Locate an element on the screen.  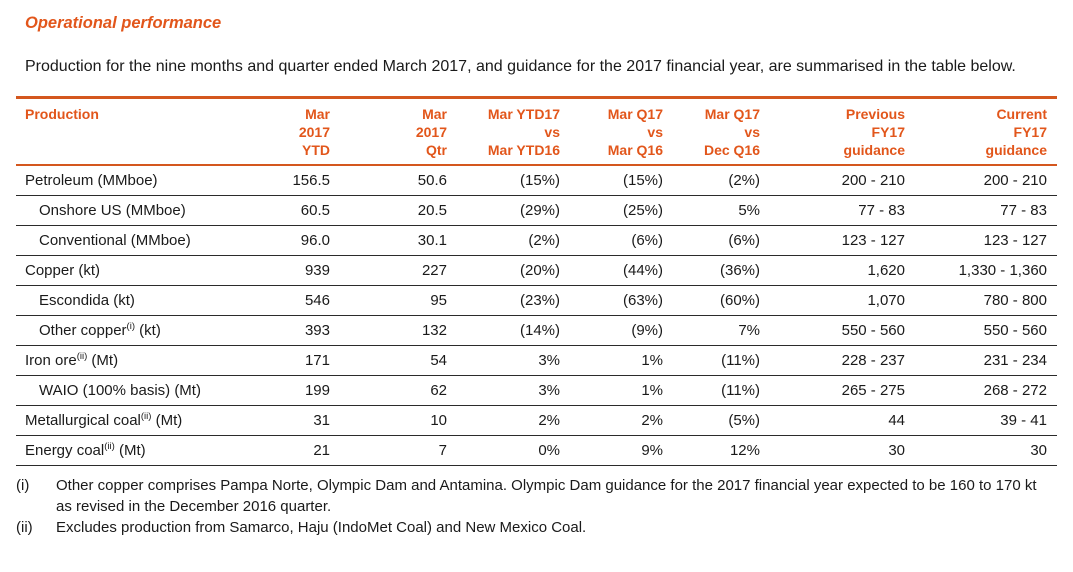
cell-q-vs-dec: (36%) is located at coordinates (721, 270).